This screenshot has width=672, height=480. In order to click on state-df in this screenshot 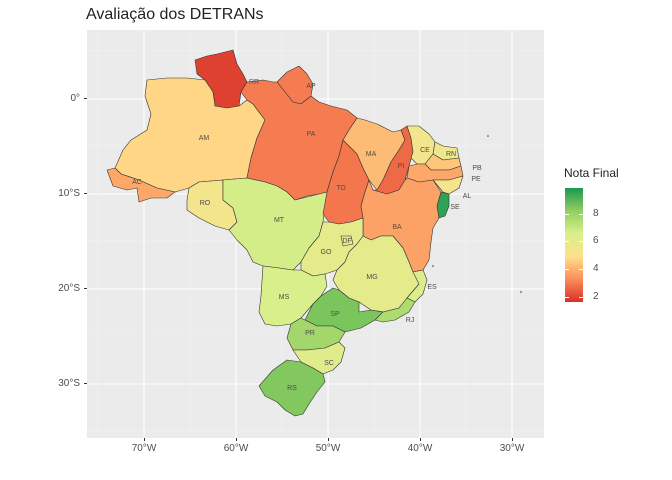, I will do `click(347, 241)`.